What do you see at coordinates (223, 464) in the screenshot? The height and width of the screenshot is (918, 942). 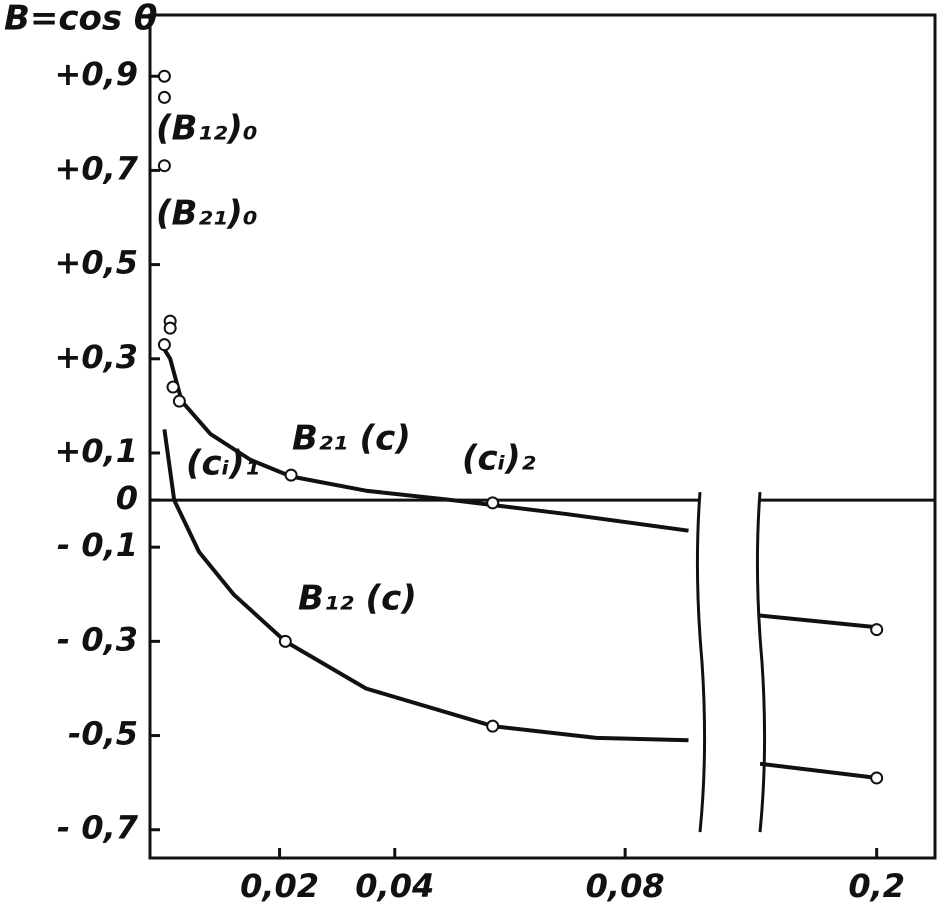 I see `annotation: (cᵢ)₁` at bounding box center [223, 464].